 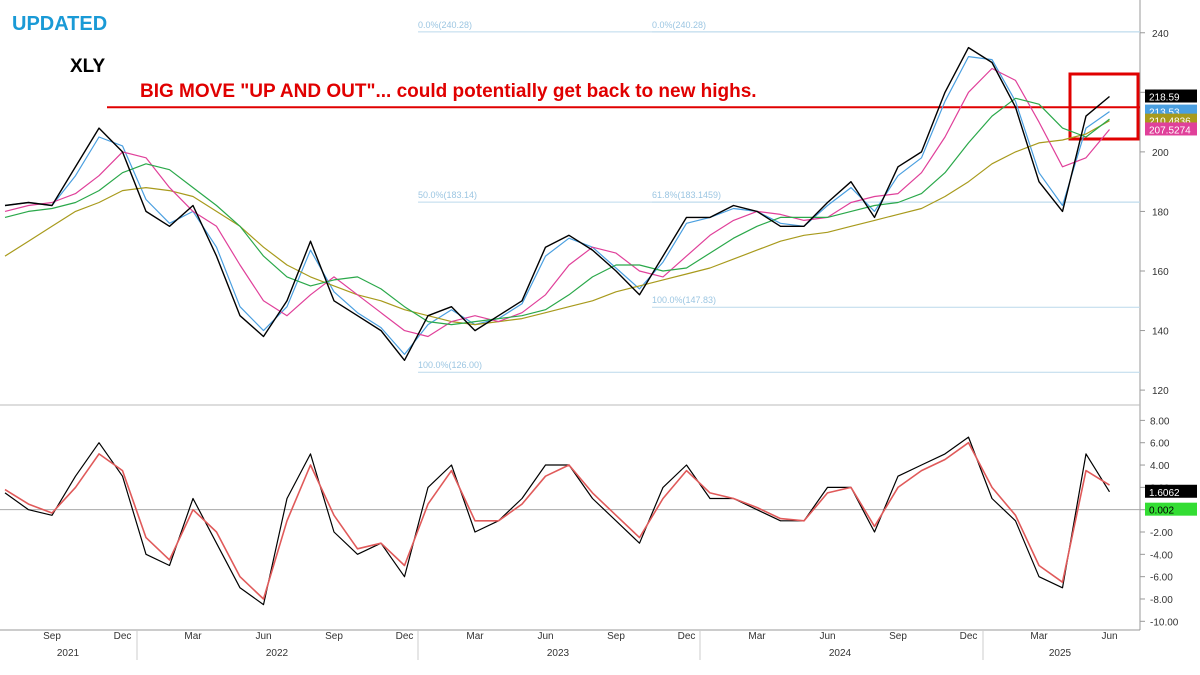 I want to click on fib-label: 50.0%(183.14), so click(x=447, y=195).